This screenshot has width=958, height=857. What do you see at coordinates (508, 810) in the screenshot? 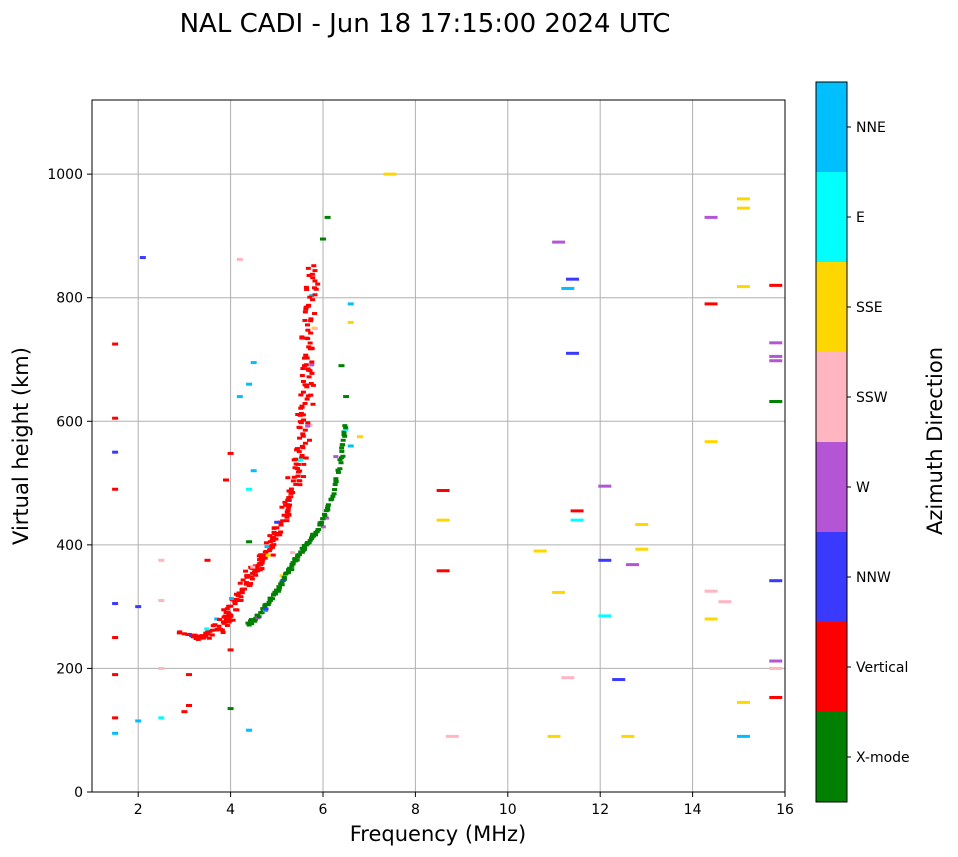
I see `x-tick-label: 10` at bounding box center [508, 810].